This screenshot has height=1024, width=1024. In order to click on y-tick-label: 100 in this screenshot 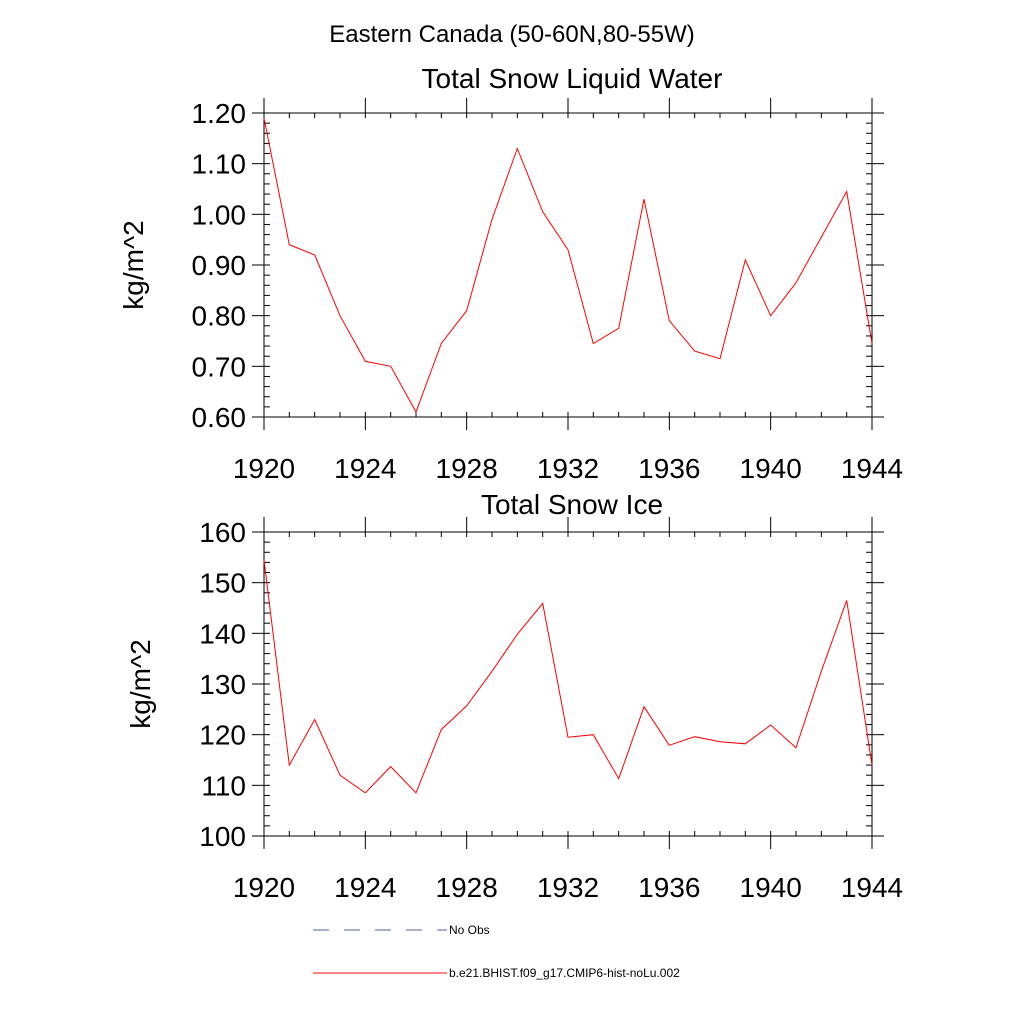, I will do `click(222, 836)`.